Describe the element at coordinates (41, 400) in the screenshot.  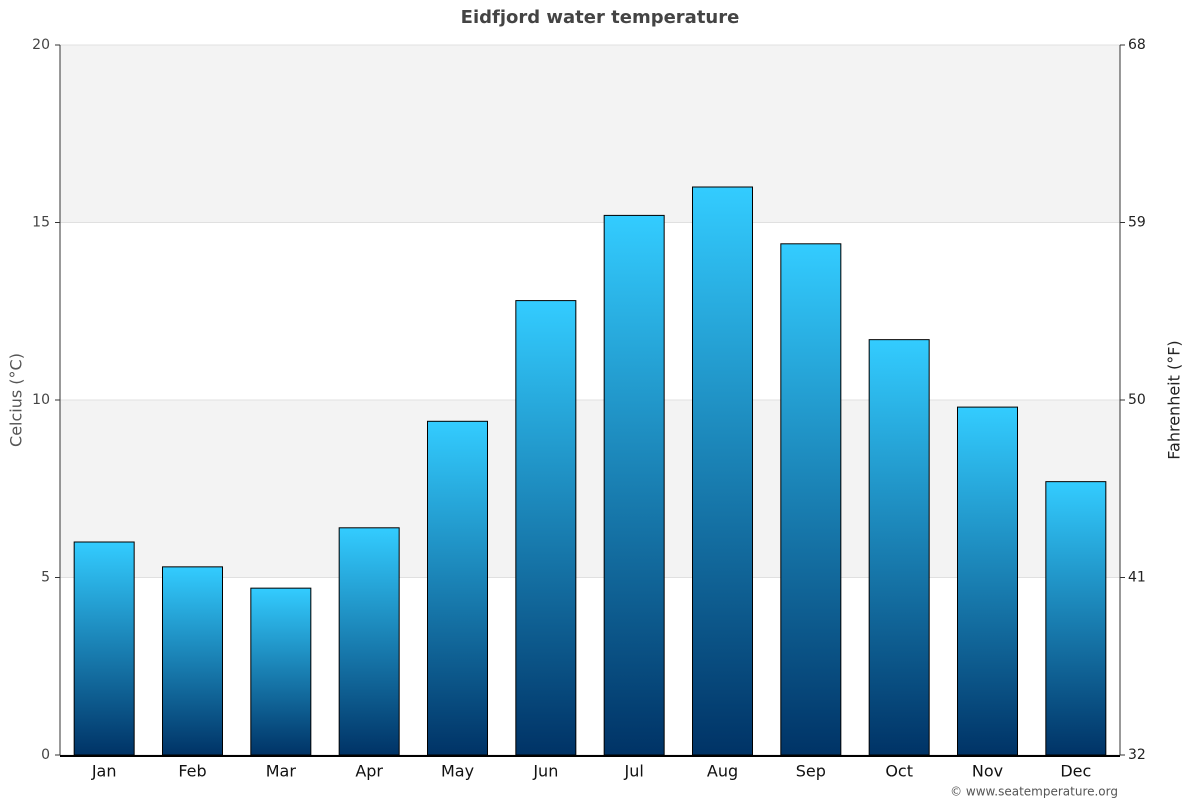
I see `y-tick-label: 10` at that location.